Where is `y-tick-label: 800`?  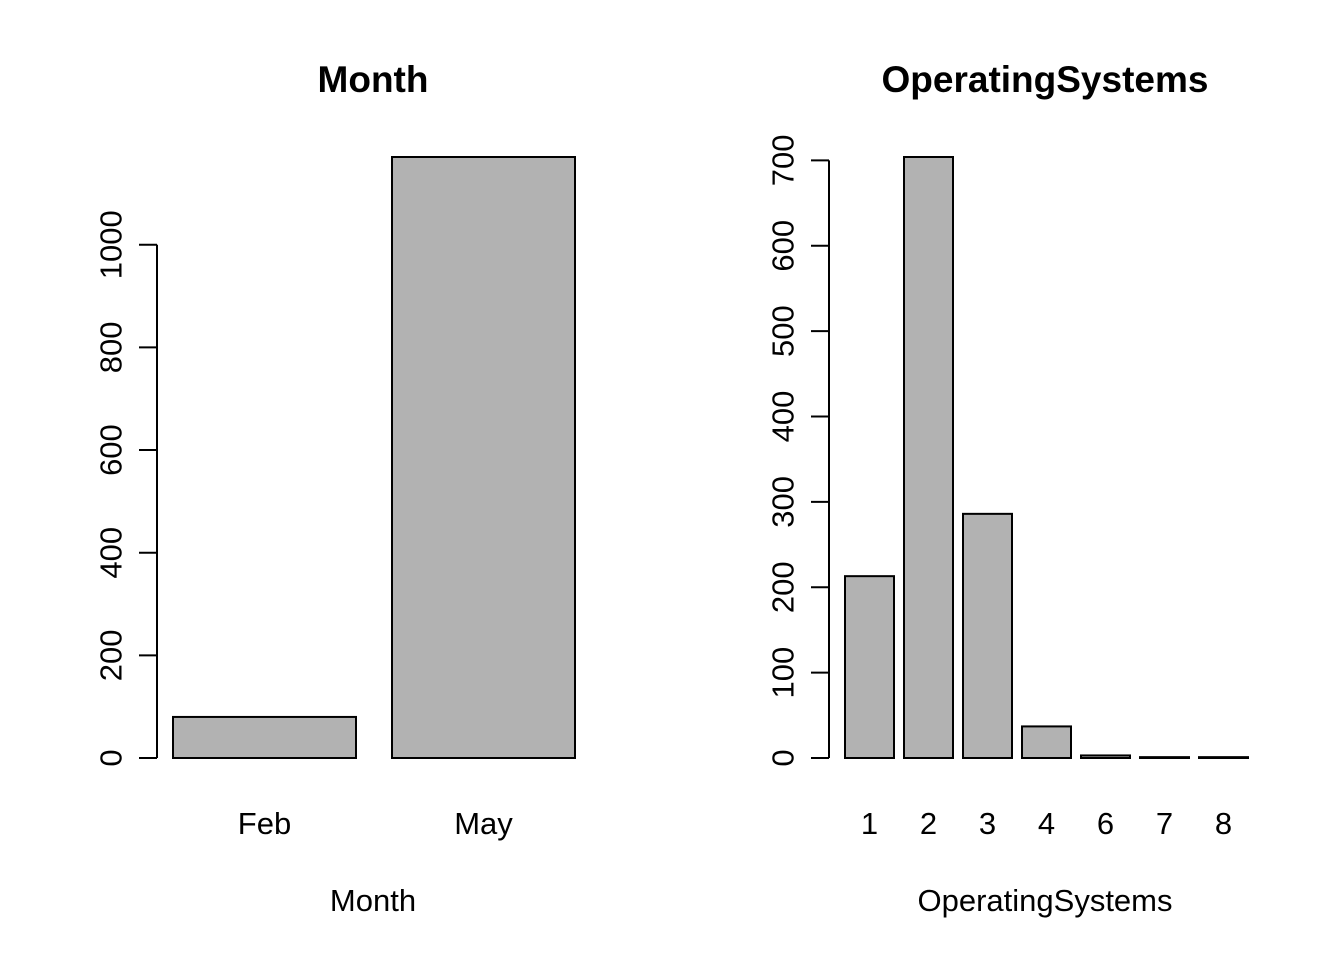 y-tick-label: 800 is located at coordinates (111, 348).